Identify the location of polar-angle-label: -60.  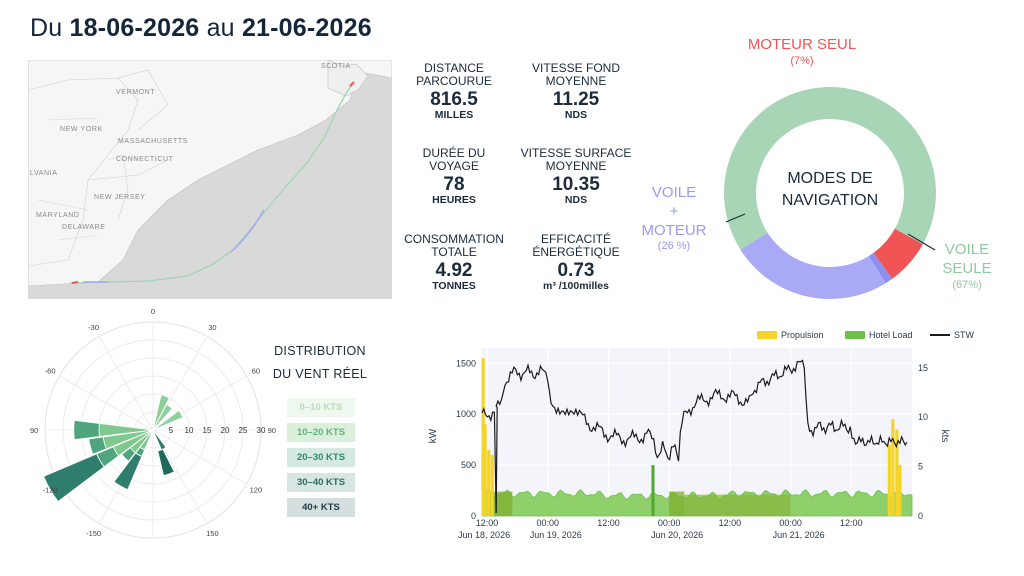
(50, 371).